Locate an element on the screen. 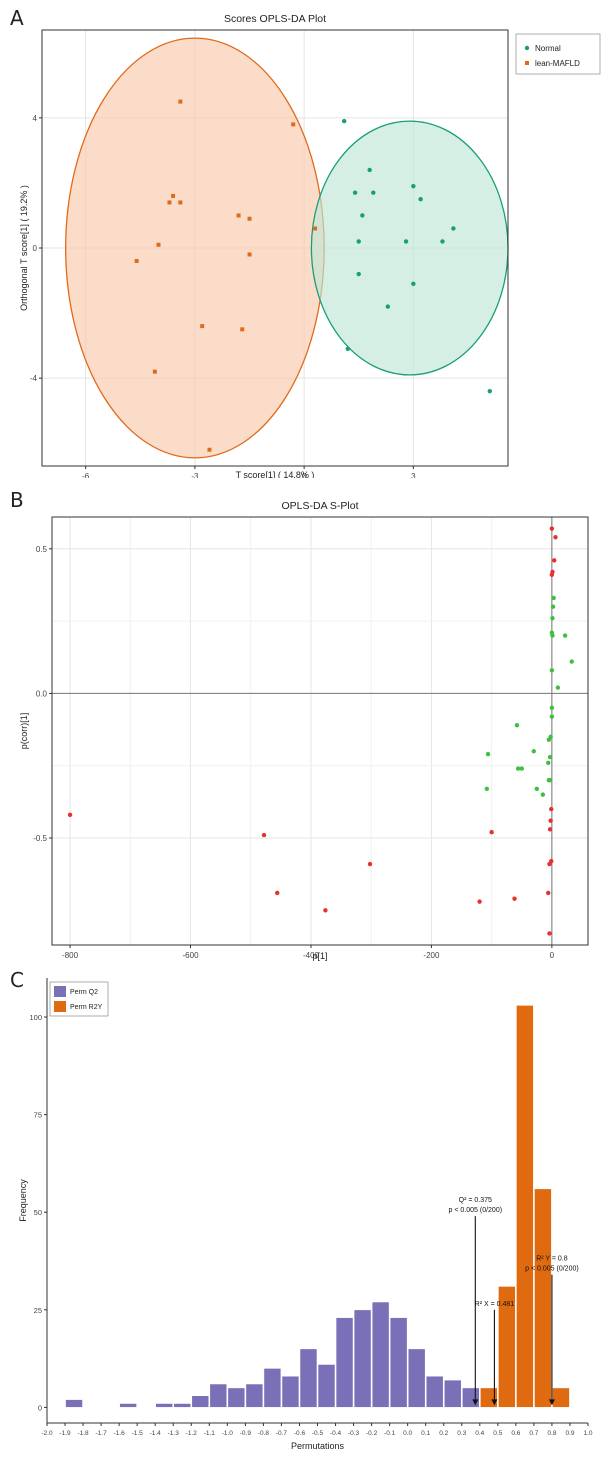 The height and width of the screenshot is (1474, 608). legend-box is located at coordinates (558, 54).